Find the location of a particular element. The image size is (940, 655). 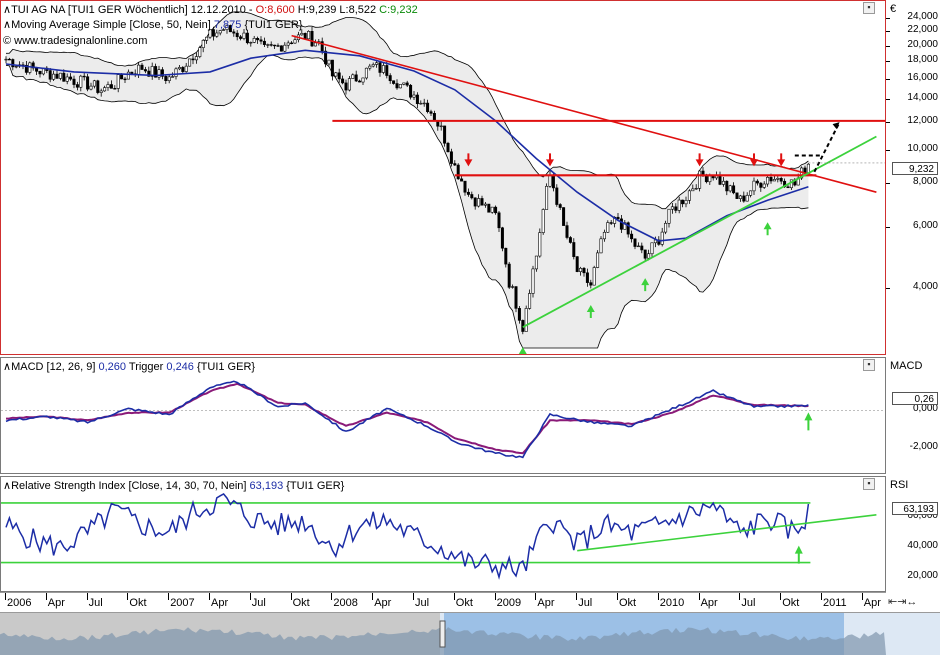

rsi-y-axis: RSI 60,000 40,000 20,000 63,193 is located at coordinates (913, 534).